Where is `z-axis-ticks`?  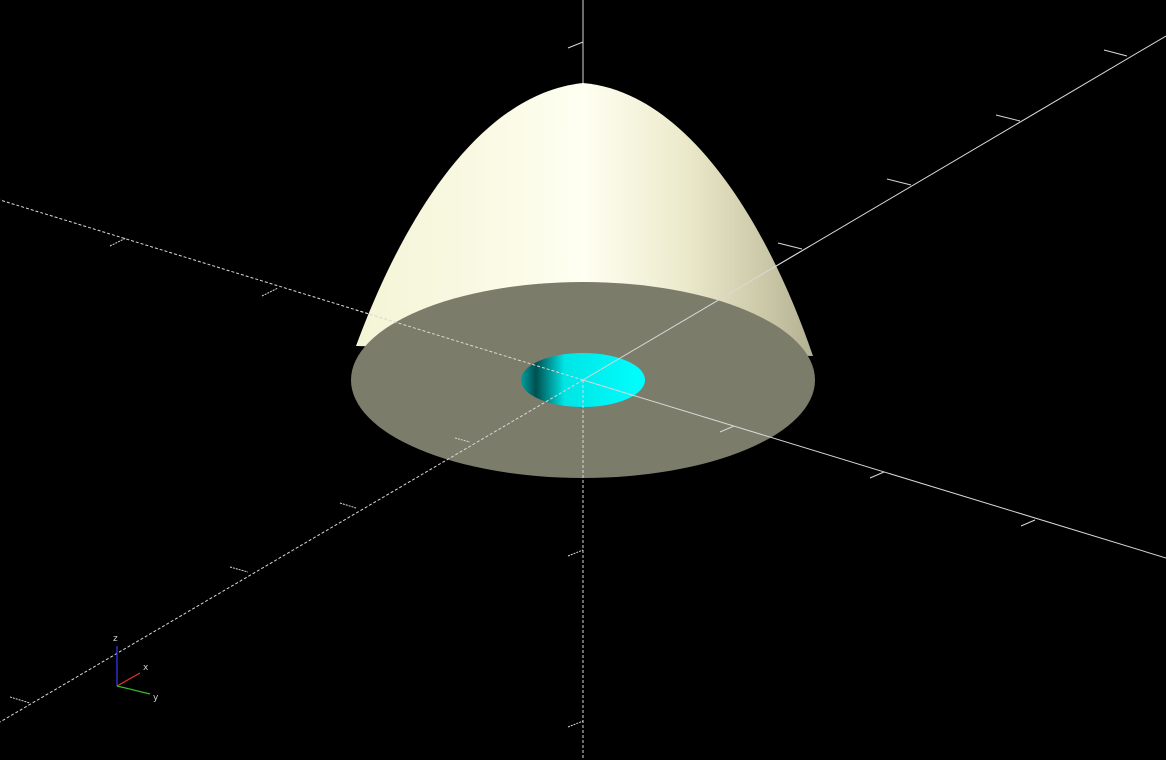 z-axis-ticks is located at coordinates (575, 45).